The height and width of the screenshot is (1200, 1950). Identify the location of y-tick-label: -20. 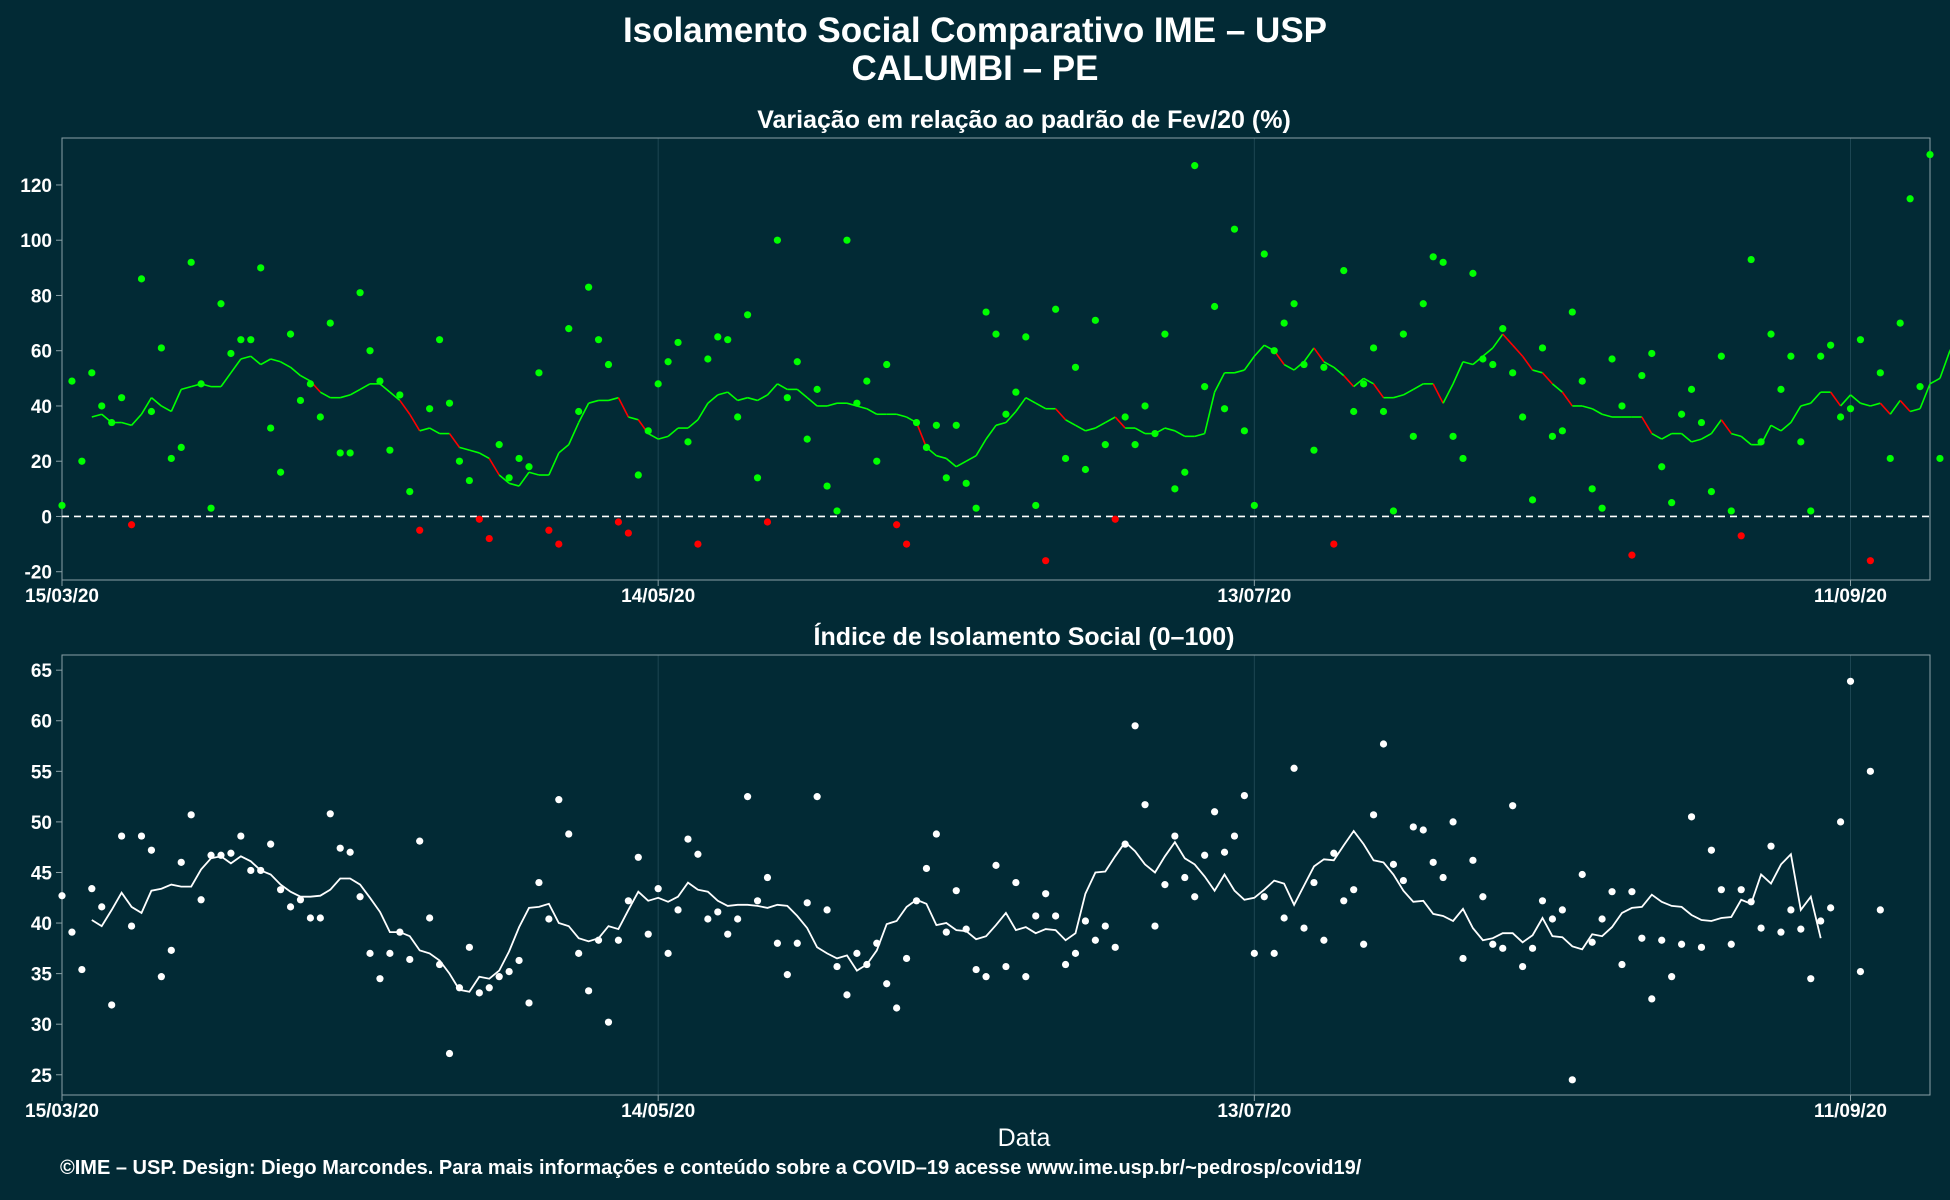
(38, 573).